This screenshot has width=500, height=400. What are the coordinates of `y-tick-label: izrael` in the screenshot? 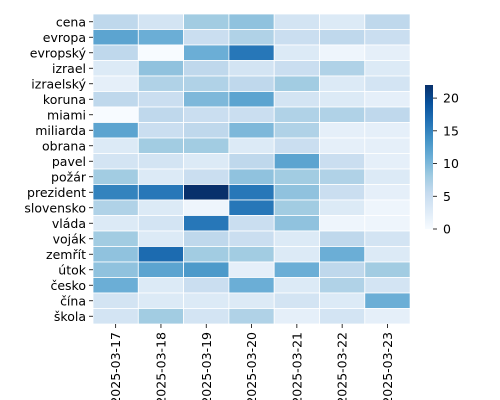 It's located at (69, 68).